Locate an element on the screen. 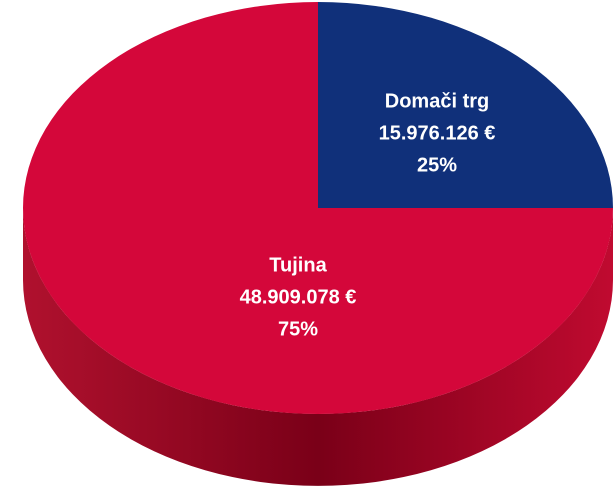 This screenshot has width=613, height=486. slice-label: Tujina is located at coordinates (298, 265).